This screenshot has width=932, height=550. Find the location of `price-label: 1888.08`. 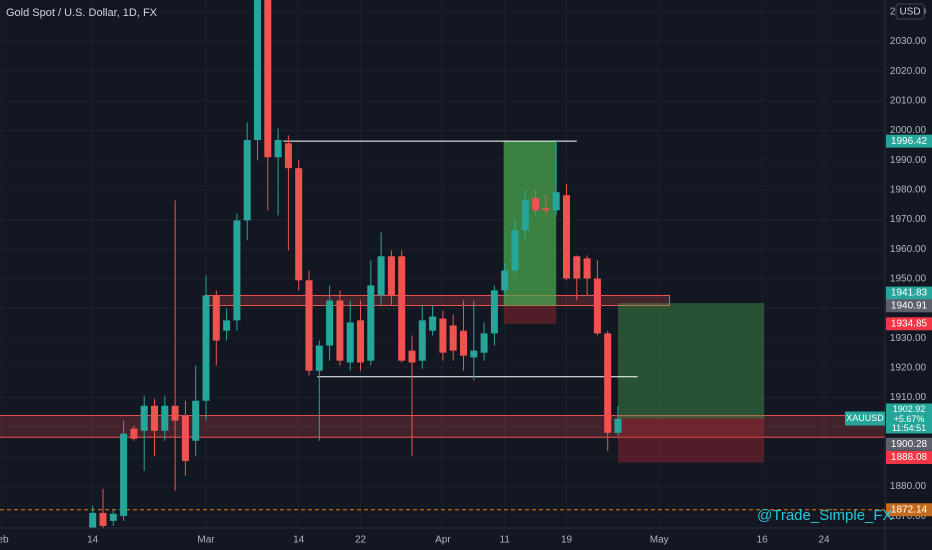

price-label: 1888.08 is located at coordinates (909, 457).